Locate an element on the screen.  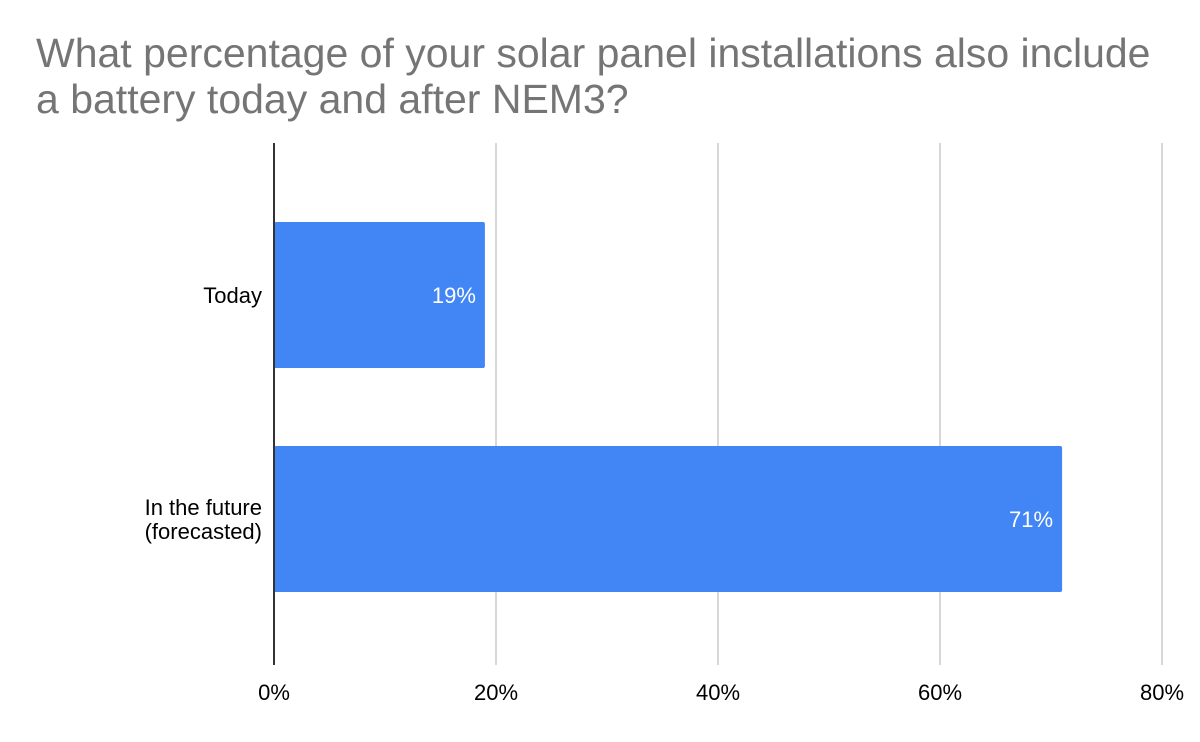
data-label: 19% is located at coordinates (454, 295).